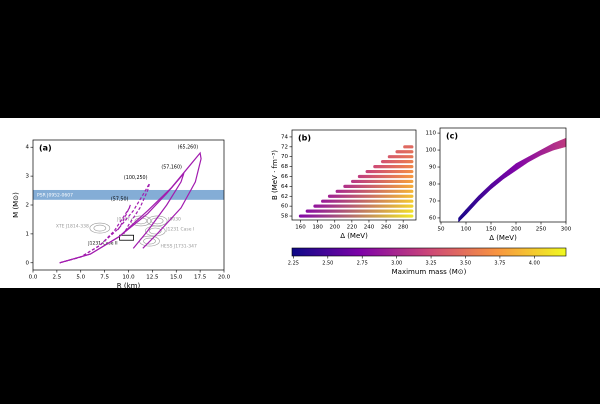  What do you see at coordinates (284, 147) in the screenshot?
I see `y-tick-label: 72` at bounding box center [284, 147].